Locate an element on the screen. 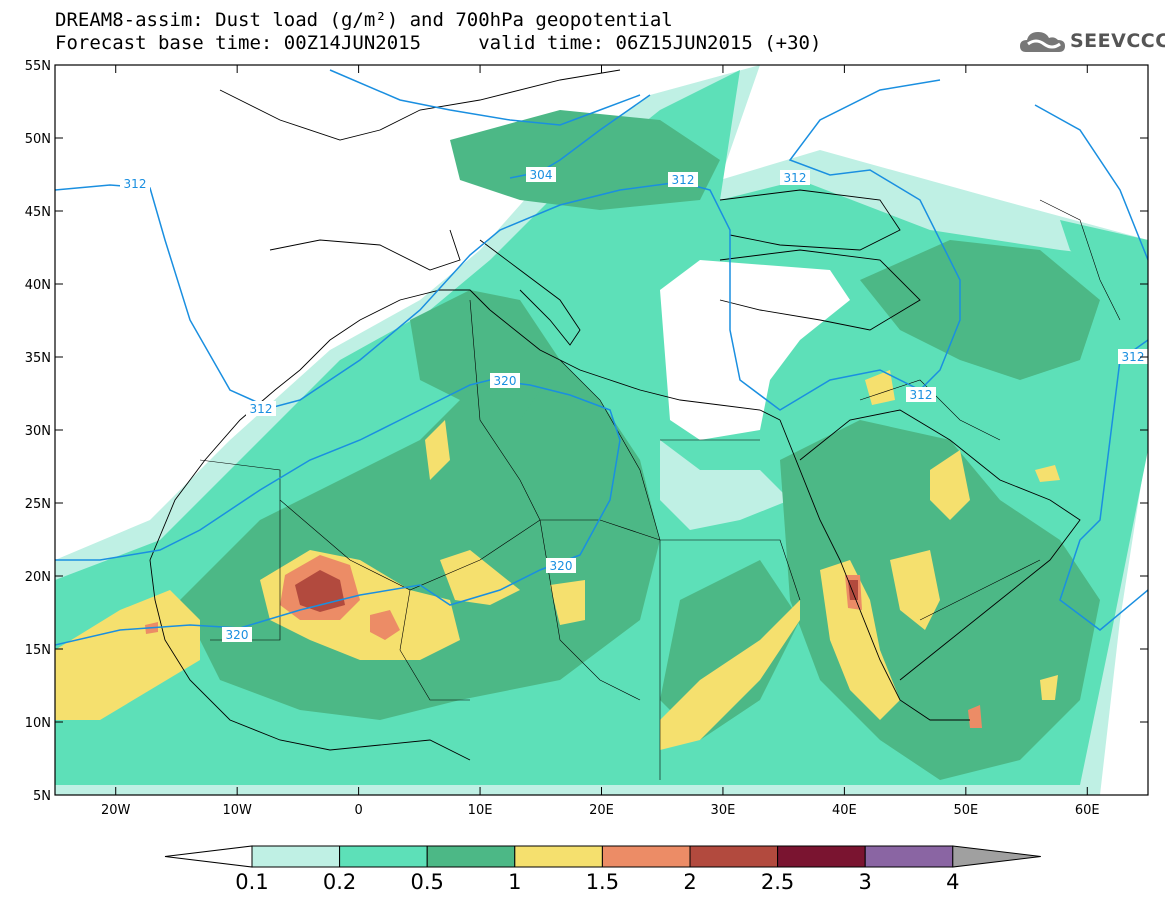  colorbar-label: 4 is located at coordinates (953, 882).